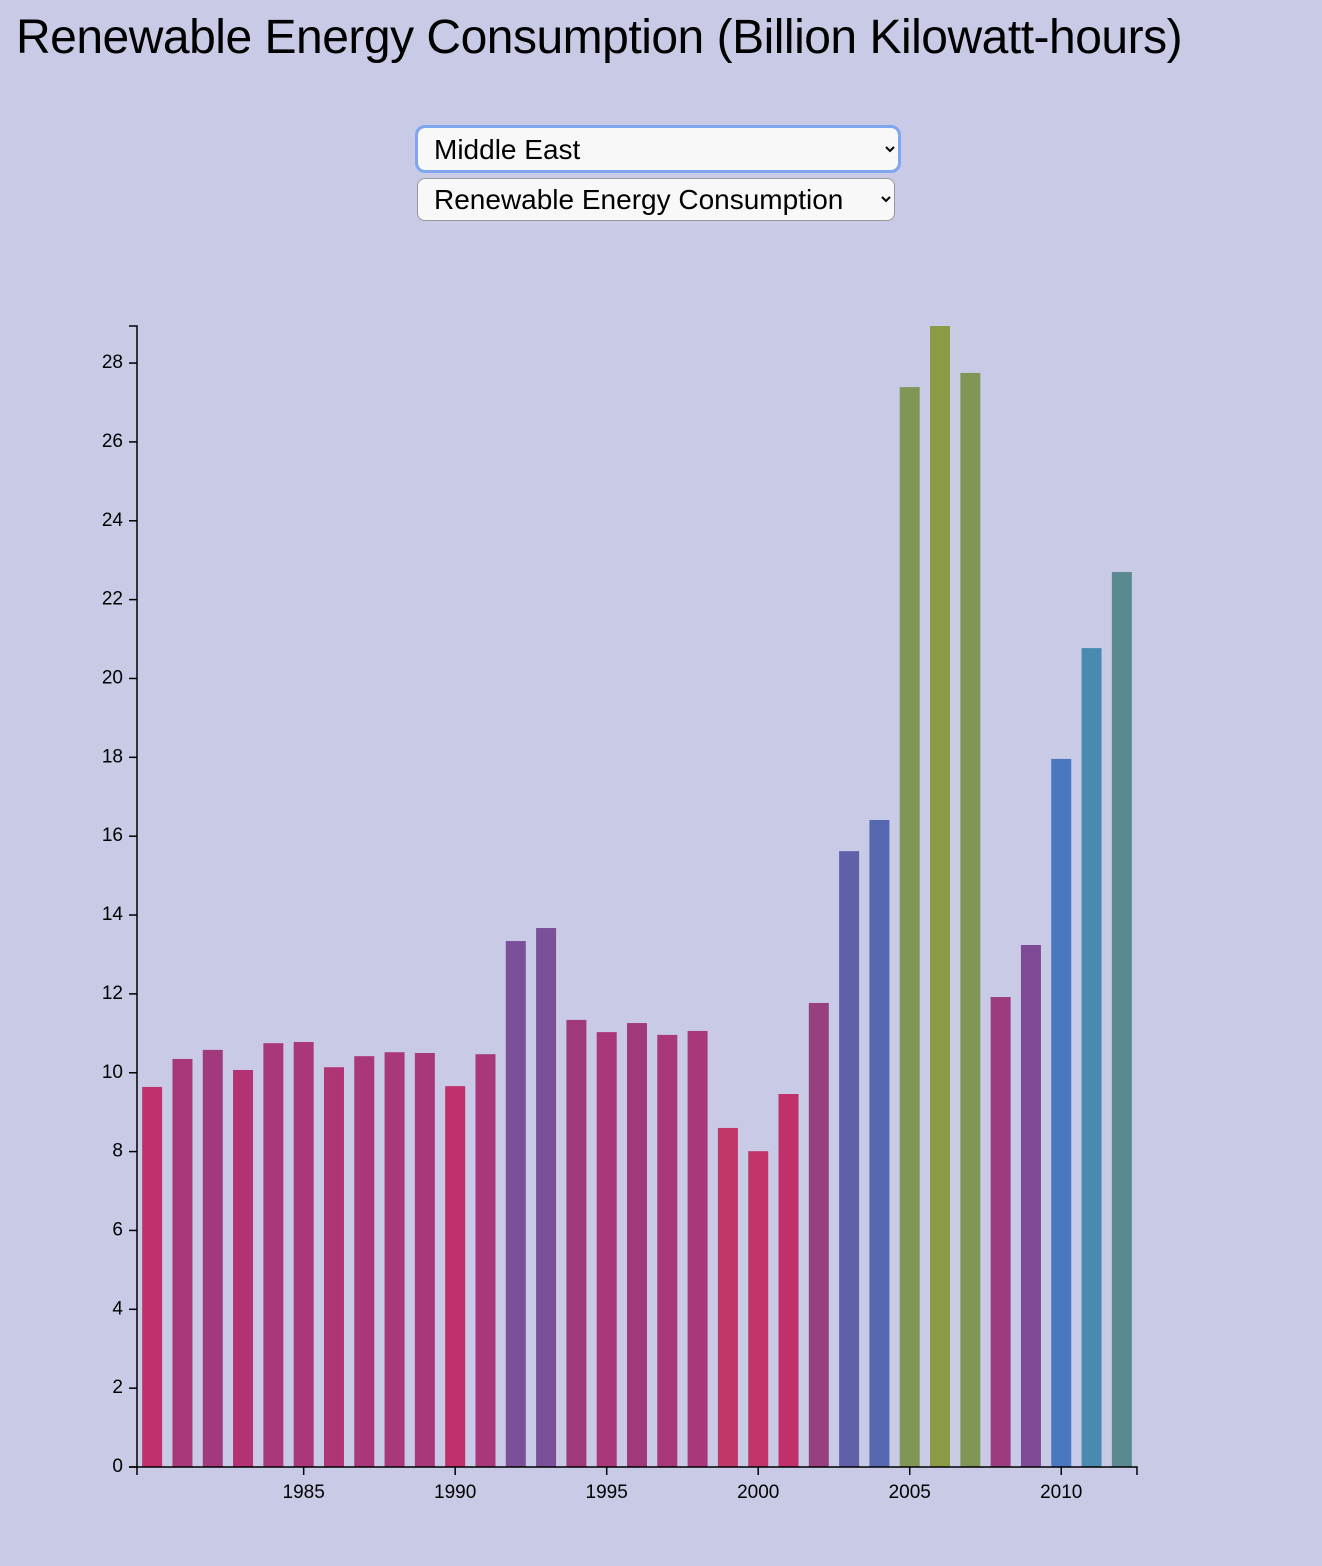 Image resolution: width=1322 pixels, height=1566 pixels. What do you see at coordinates (455, 1492) in the screenshot?
I see `x-tick-label: 1990` at bounding box center [455, 1492].